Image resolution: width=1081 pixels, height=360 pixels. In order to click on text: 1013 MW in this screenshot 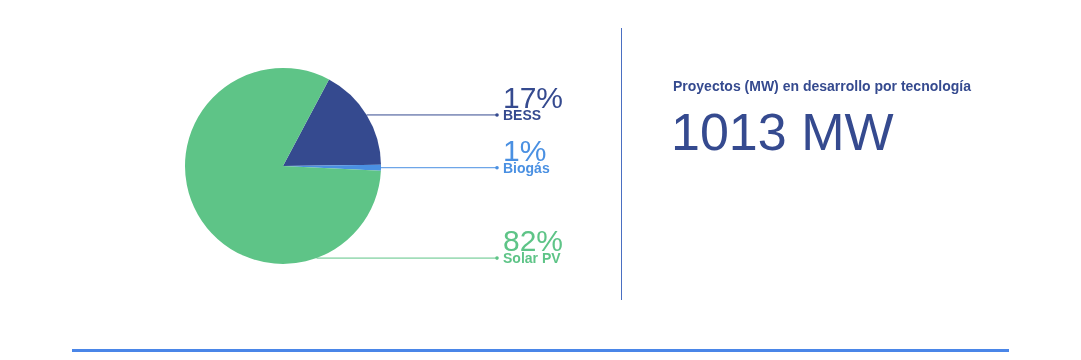, I will do `click(782, 132)`.